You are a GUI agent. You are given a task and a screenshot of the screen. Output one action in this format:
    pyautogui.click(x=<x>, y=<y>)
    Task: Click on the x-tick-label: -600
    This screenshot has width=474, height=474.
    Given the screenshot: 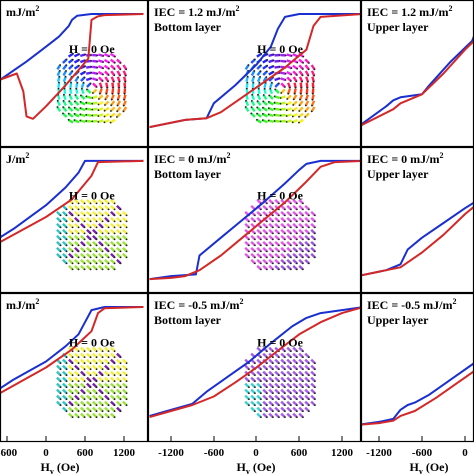 What is the action you would take?
    pyautogui.click(x=214, y=453)
    